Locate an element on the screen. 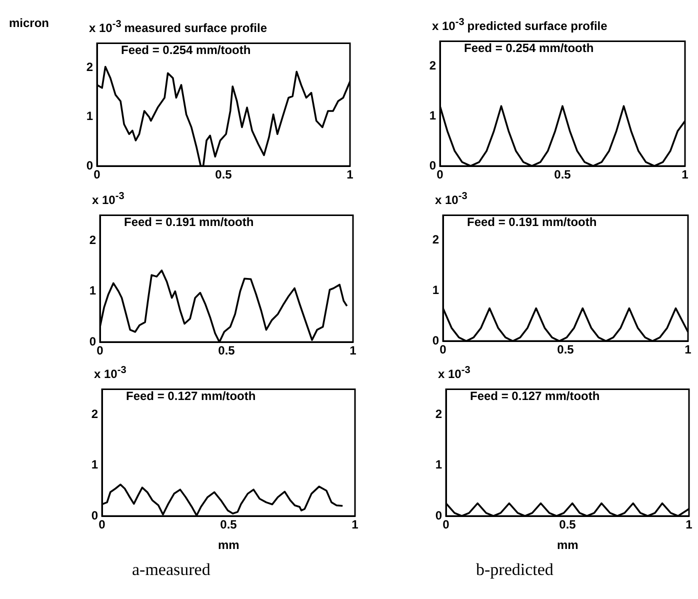  text: a-measured is located at coordinates (171, 570).